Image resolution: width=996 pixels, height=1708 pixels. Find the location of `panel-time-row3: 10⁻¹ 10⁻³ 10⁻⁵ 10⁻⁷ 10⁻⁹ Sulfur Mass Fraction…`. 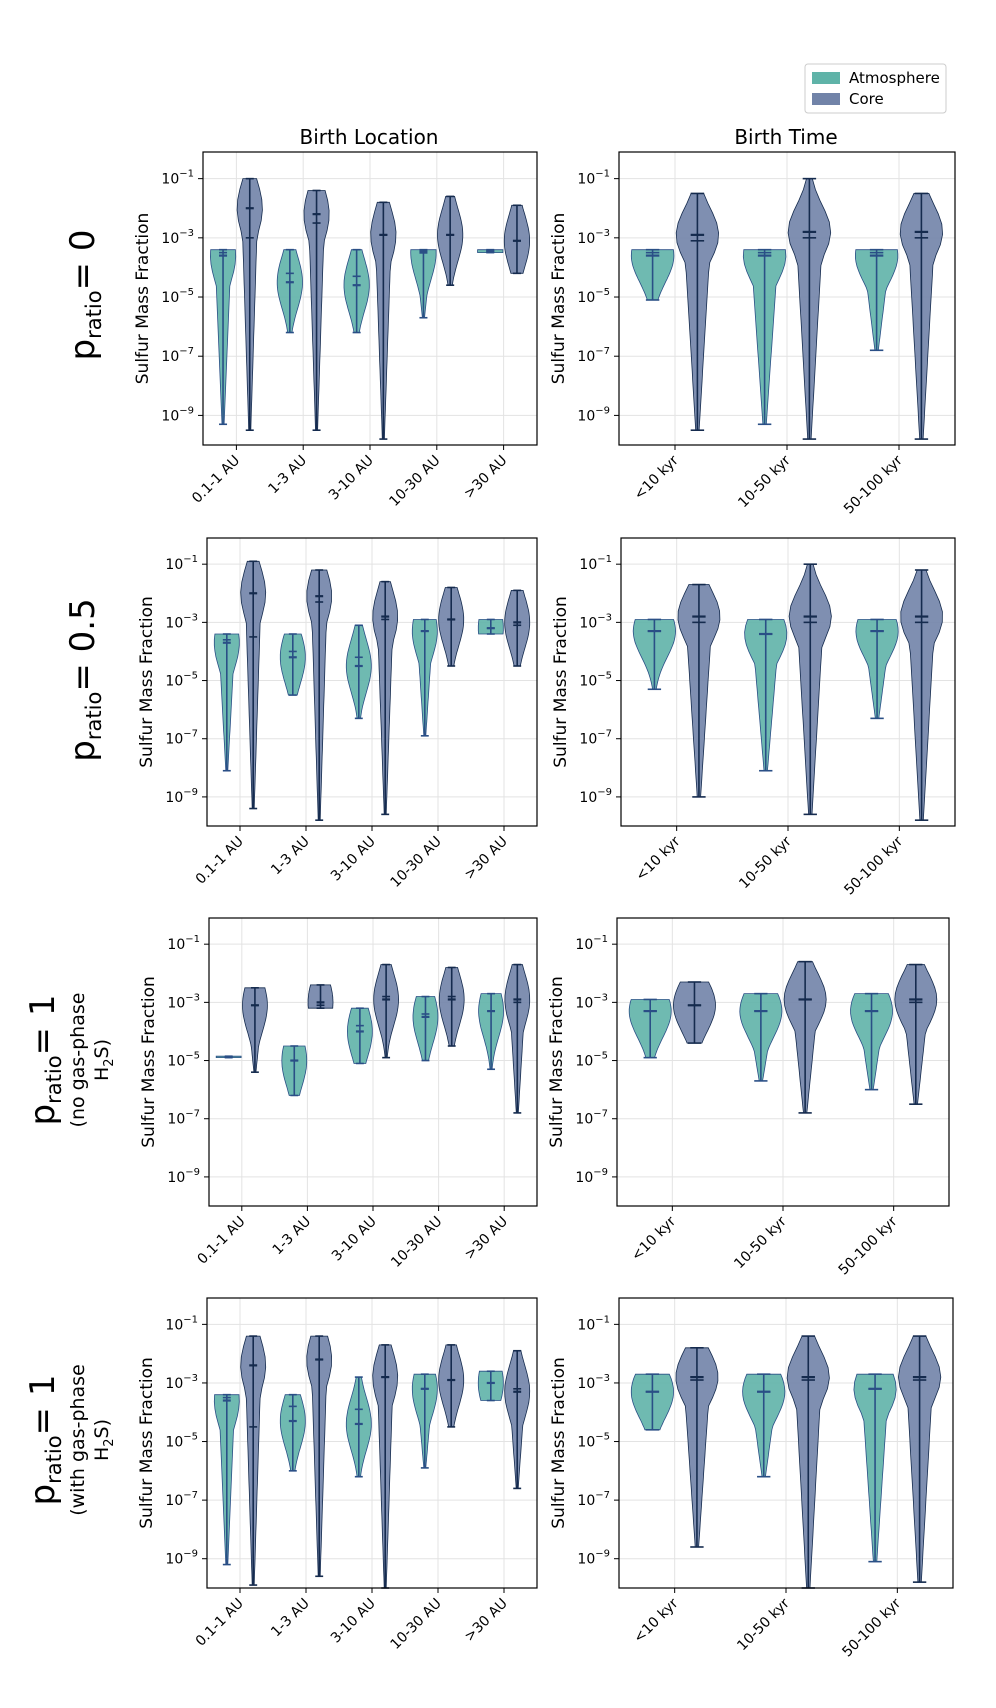

panel-time-row3: 10⁻¹ 10⁻³ 10⁻⁵ 10⁻⁷ 10⁻⁹ Sulfur Mass Fraction… is located at coordinates (751, 1478).